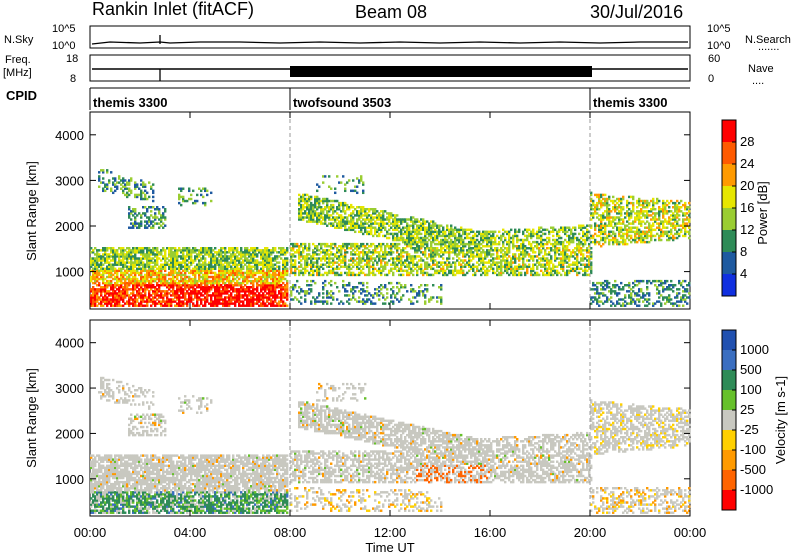  Describe the element at coordinates (441, 71) in the screenshot. I see `freq-alternating-band` at that location.